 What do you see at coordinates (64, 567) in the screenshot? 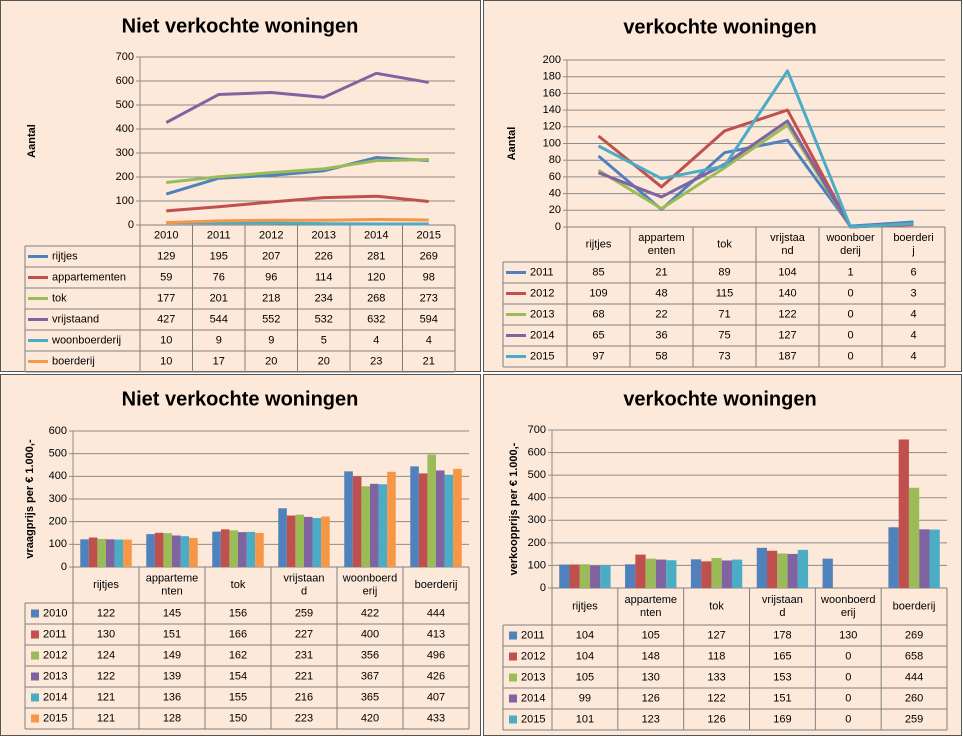
I see `y-tick-label: 0` at bounding box center [64, 567].